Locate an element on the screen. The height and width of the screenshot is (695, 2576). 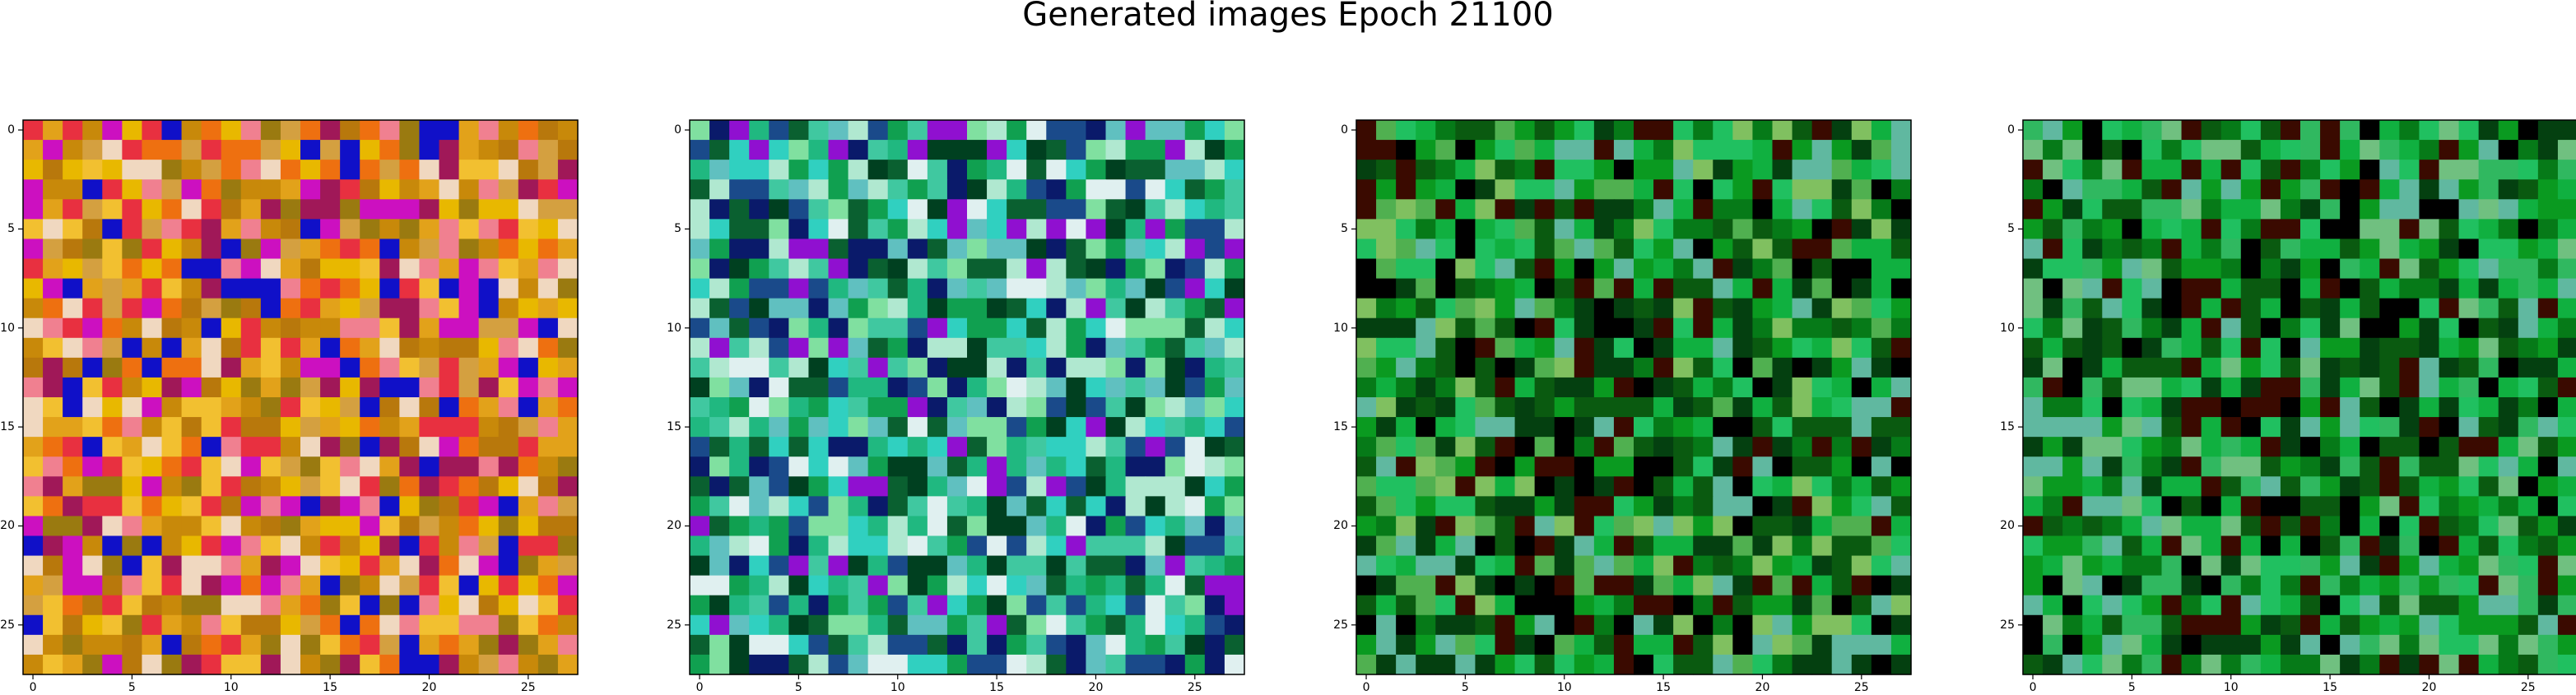
y-tick-label: 25 is located at coordinates (2002, 625).